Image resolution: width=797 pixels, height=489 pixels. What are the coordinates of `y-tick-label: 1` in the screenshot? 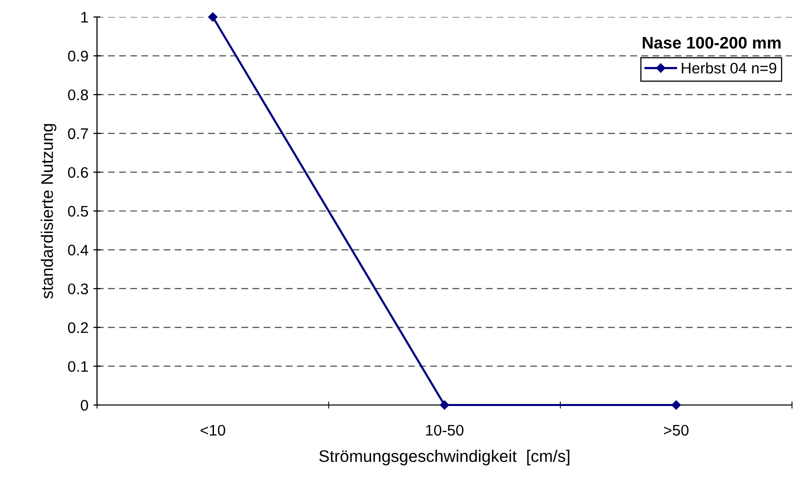 It's located at (84, 17).